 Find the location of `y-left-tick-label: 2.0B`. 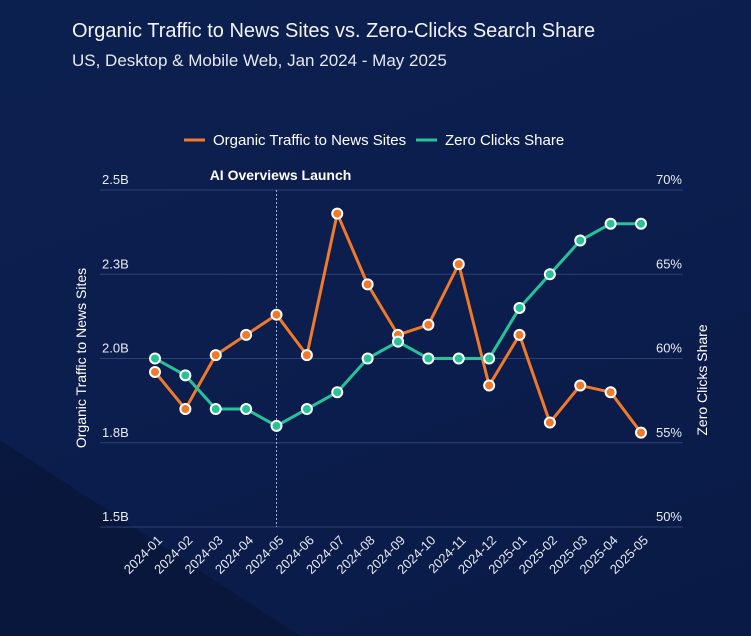

y-left-tick-label: 2.0B is located at coordinates (115, 348).